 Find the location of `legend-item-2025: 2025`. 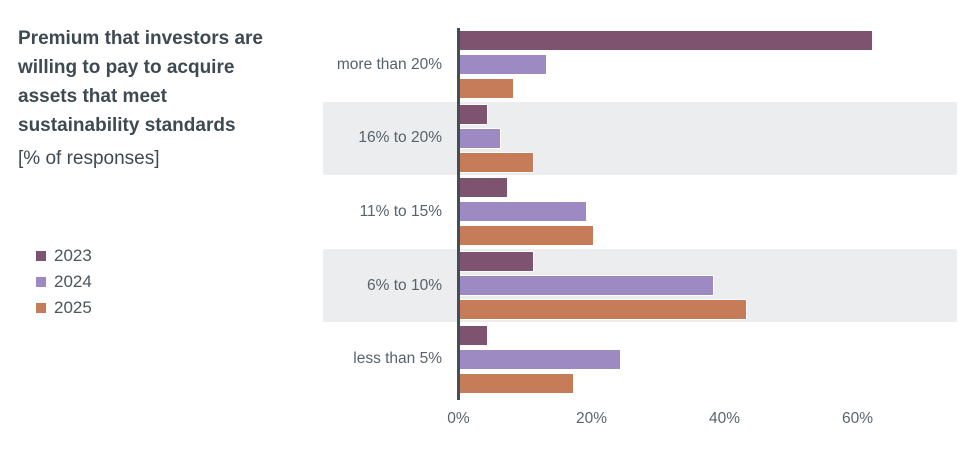

legend-item-2025: 2025 is located at coordinates (64, 308).